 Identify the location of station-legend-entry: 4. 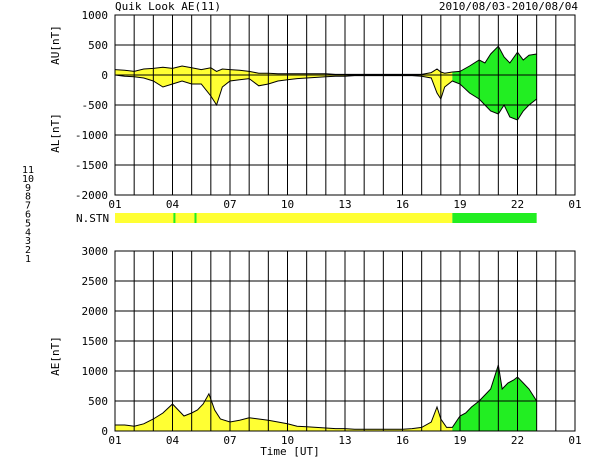
(28, 232).